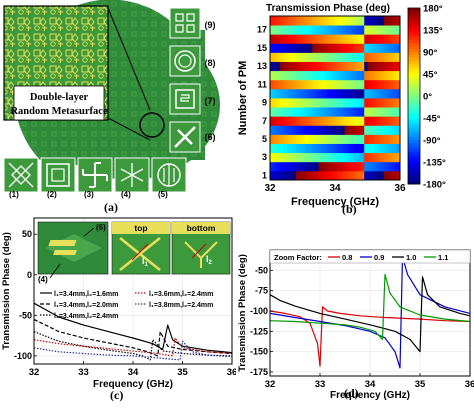 The height and width of the screenshot is (408, 474). I want to click on colorbar-label: 45°, so click(430, 75).